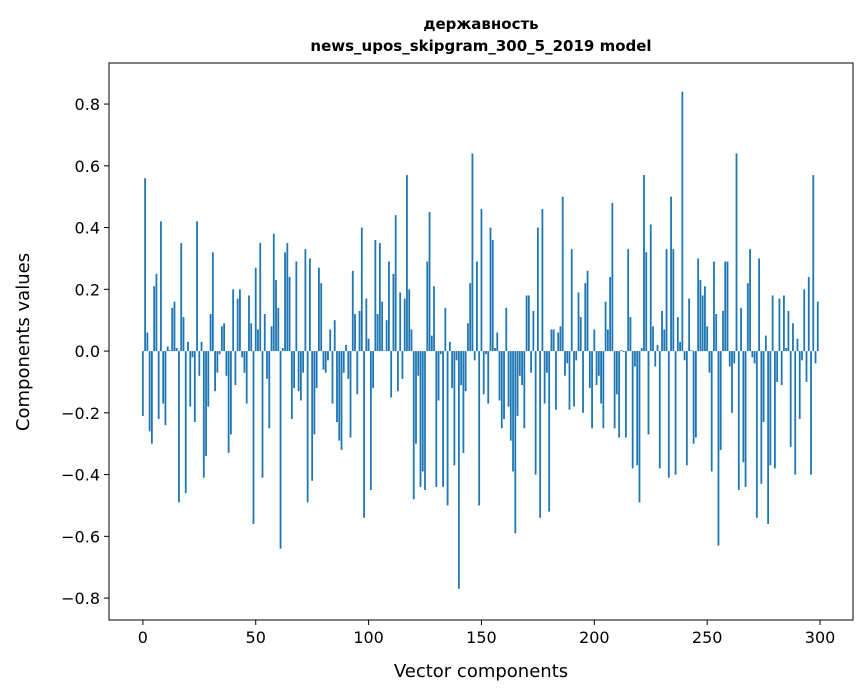 The image size is (867, 700). Describe the element at coordinates (80, 413) in the screenshot. I see `y-tick-label: −0.2` at that location.